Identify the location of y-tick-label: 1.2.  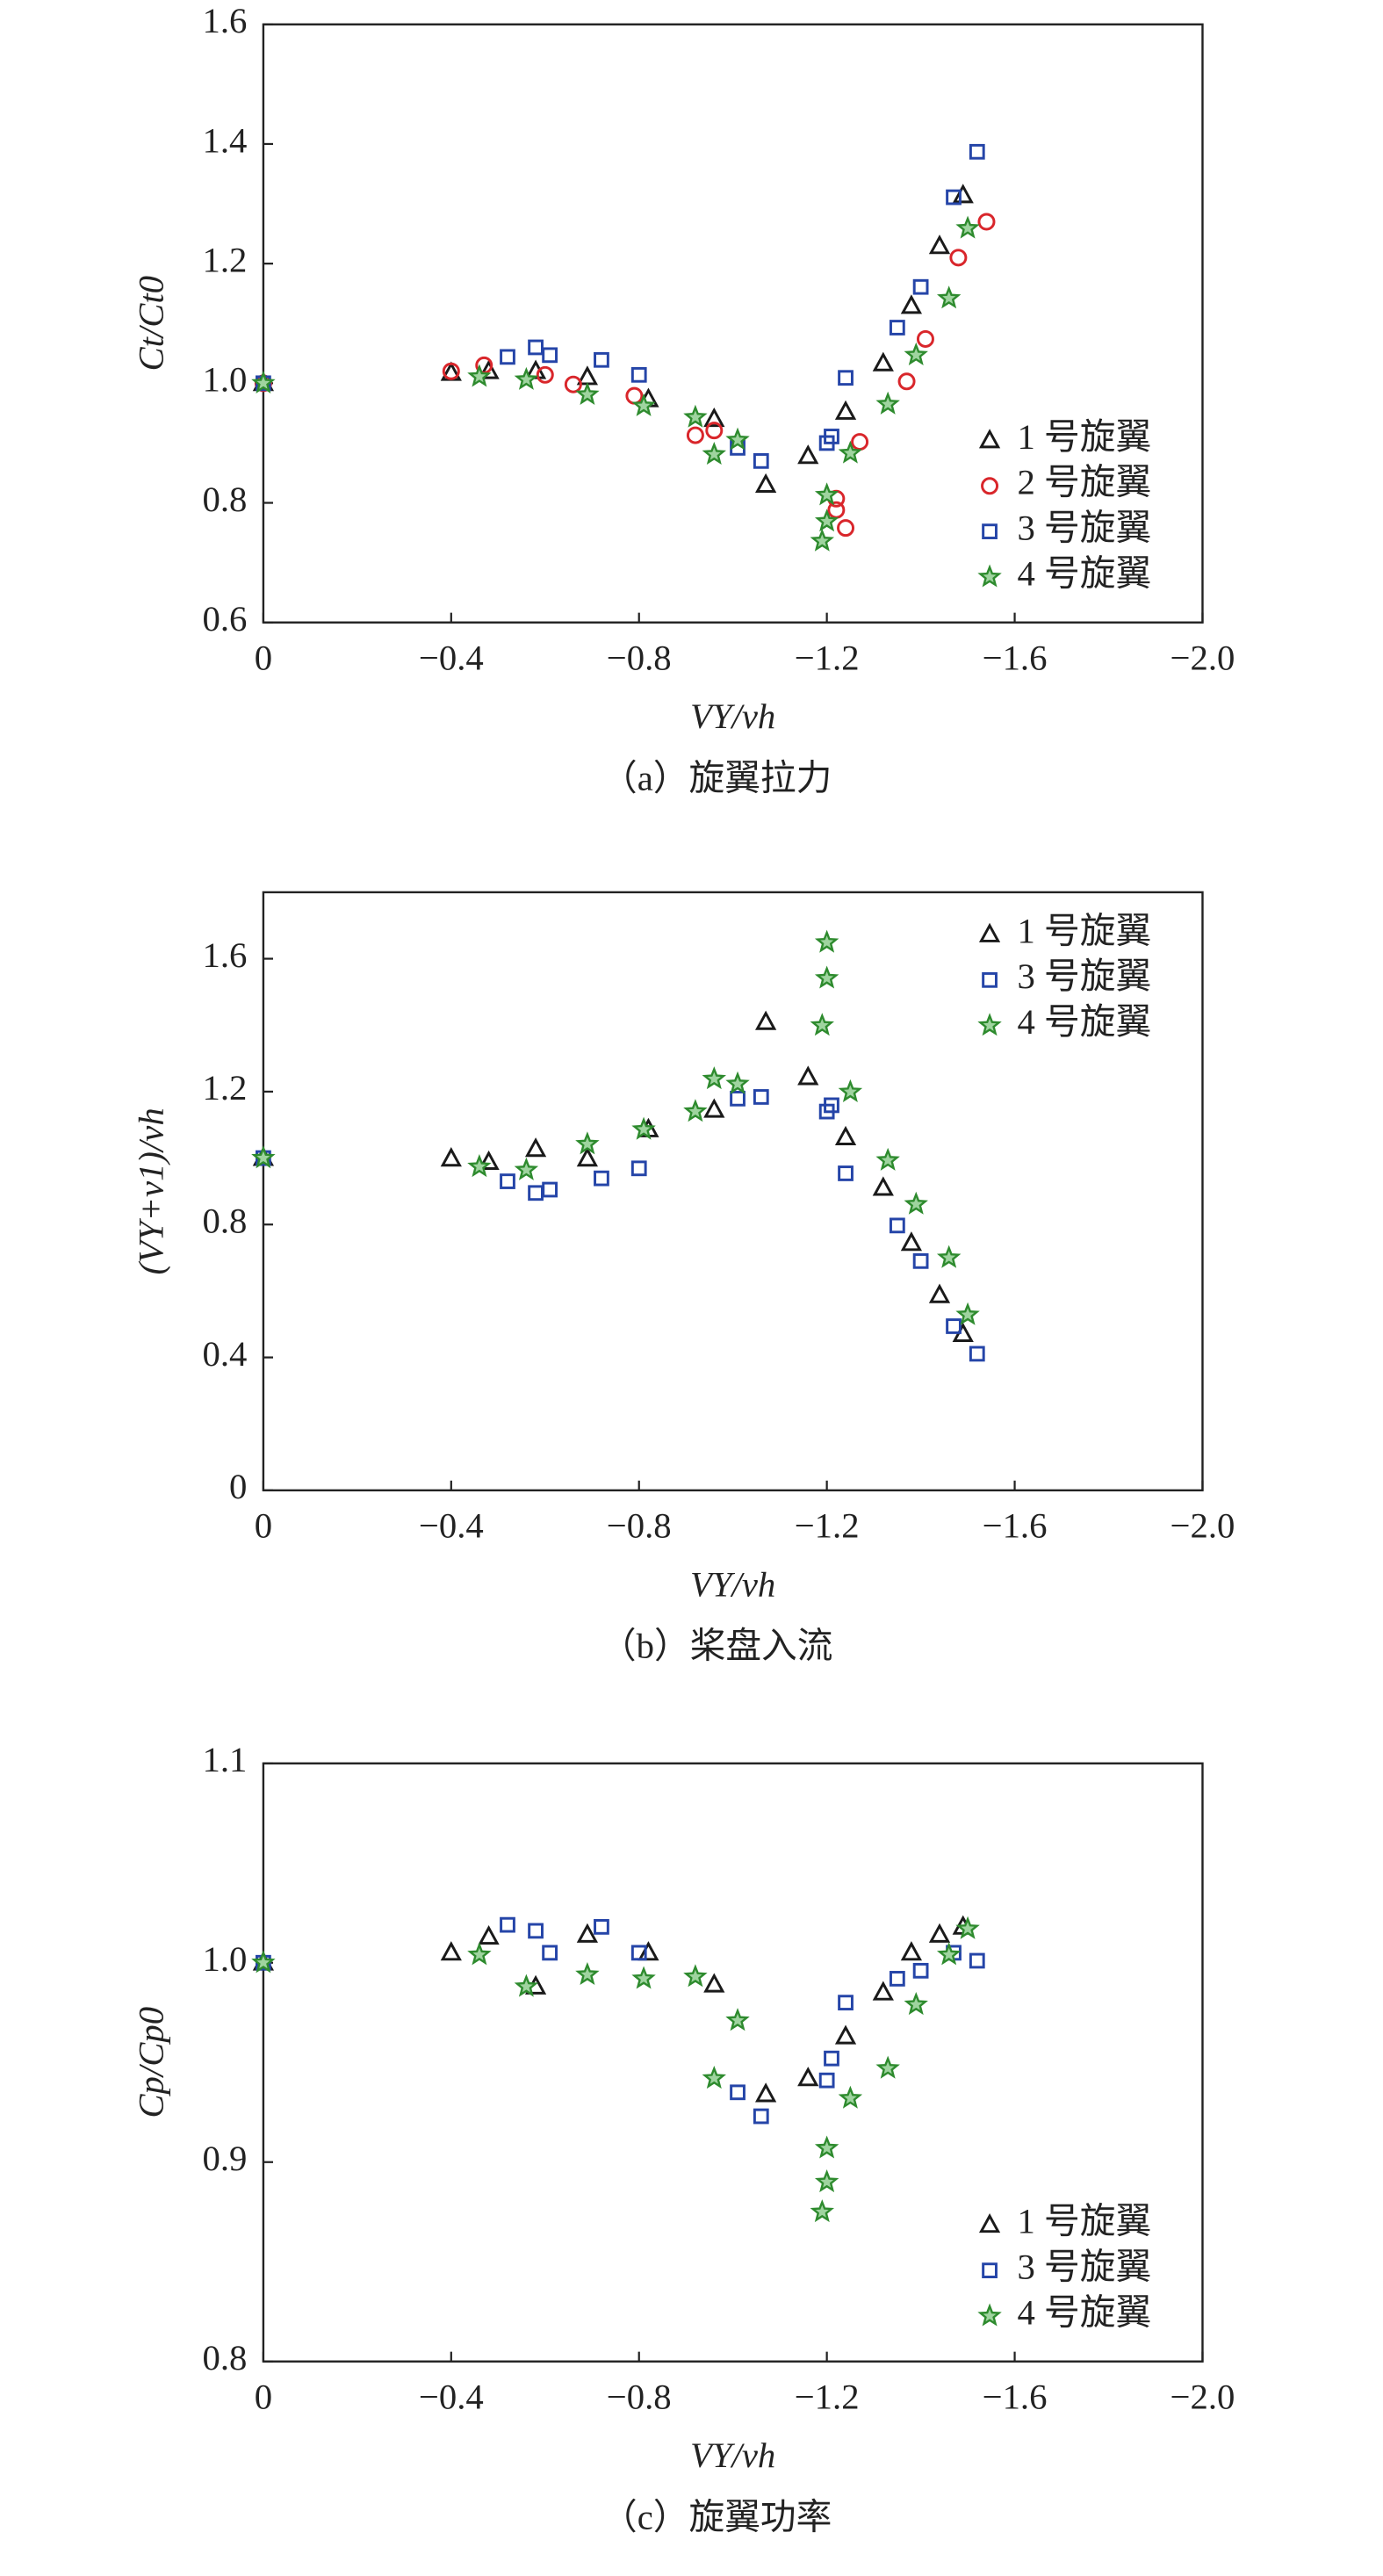
(225, 1088).